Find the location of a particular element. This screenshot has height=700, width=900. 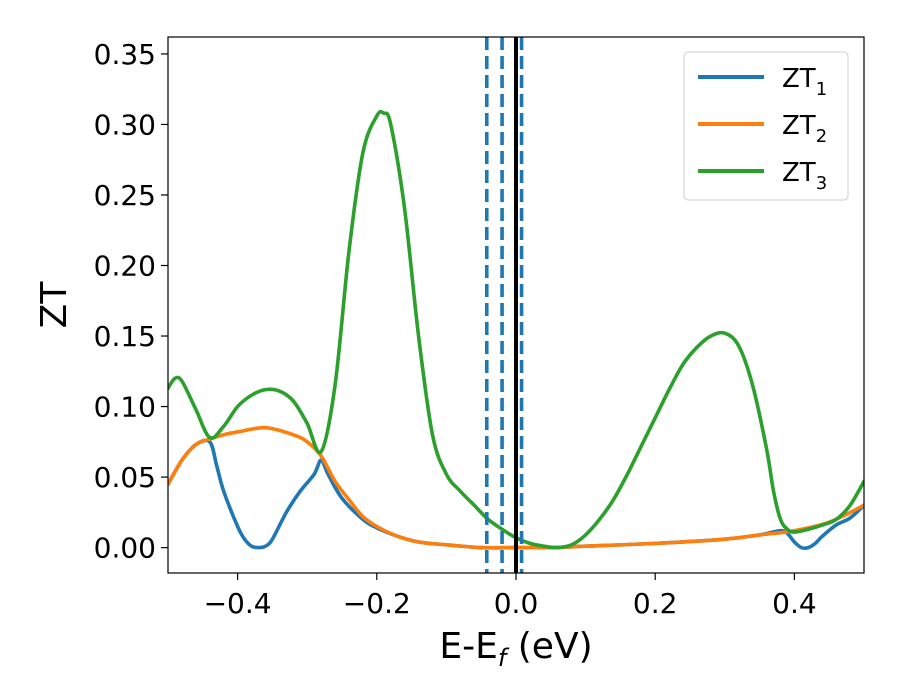

x-axis-ticks: −0.4 −0.2 0.0 0.2 0.4 is located at coordinates (510, 596).